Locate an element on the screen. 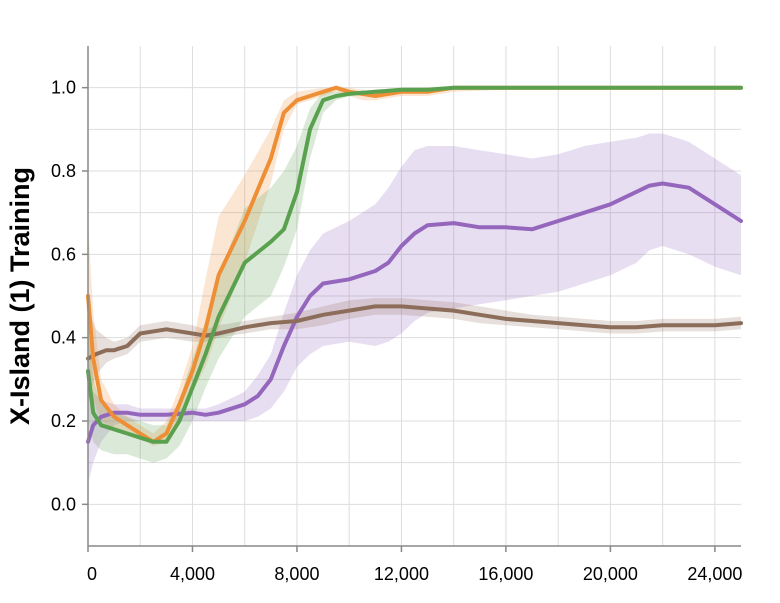 Image resolution: width=780 pixels, height=603 pixels. series-1-line is located at coordinates (414, 332).